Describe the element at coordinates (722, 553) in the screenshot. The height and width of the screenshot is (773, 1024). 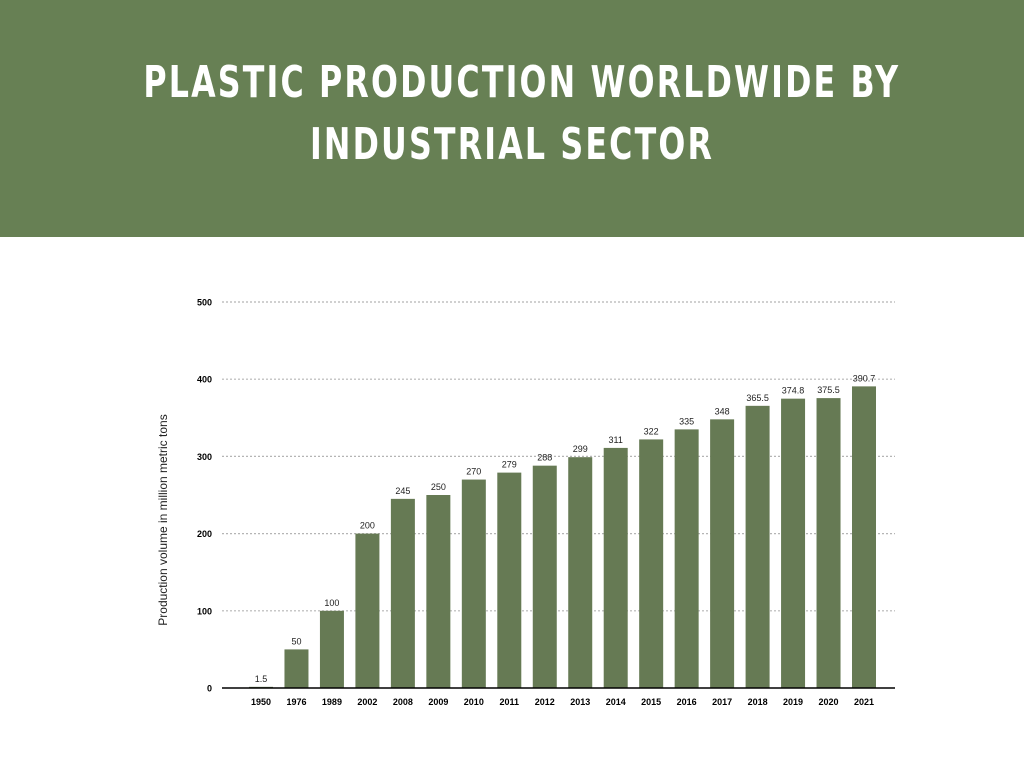
I see `bar-2017` at that location.